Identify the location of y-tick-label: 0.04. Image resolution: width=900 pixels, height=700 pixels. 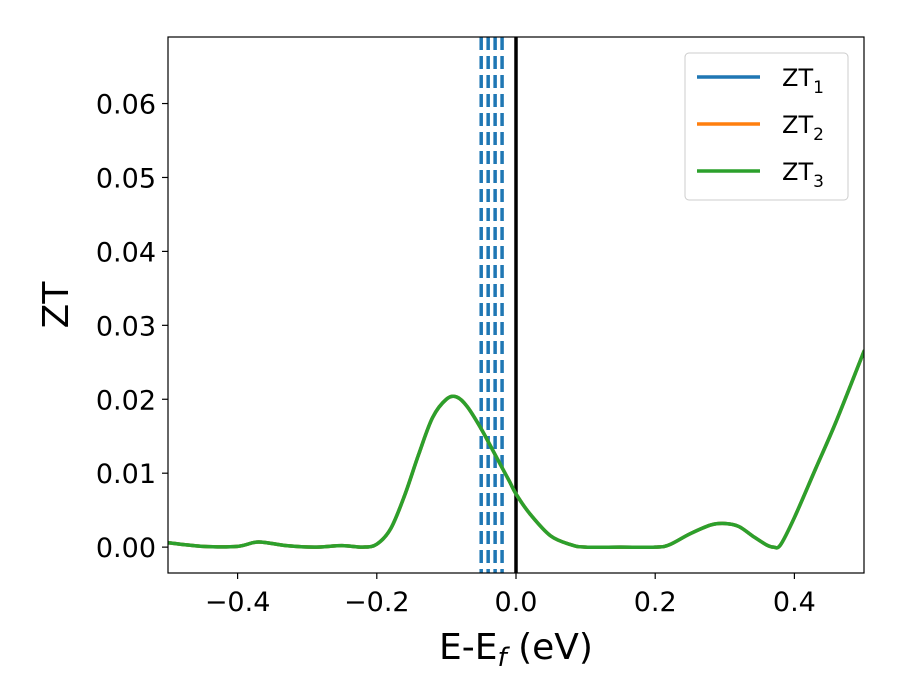
(126, 252).